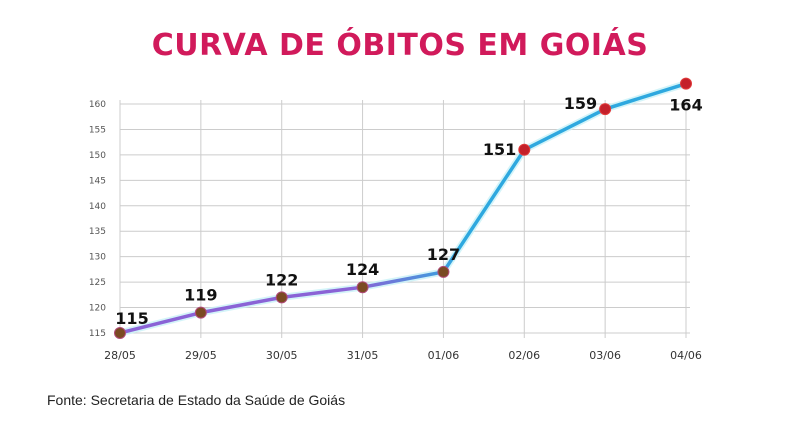  Describe the element at coordinates (97, 334) in the screenshot. I see `y-tick-label: 115` at that location.